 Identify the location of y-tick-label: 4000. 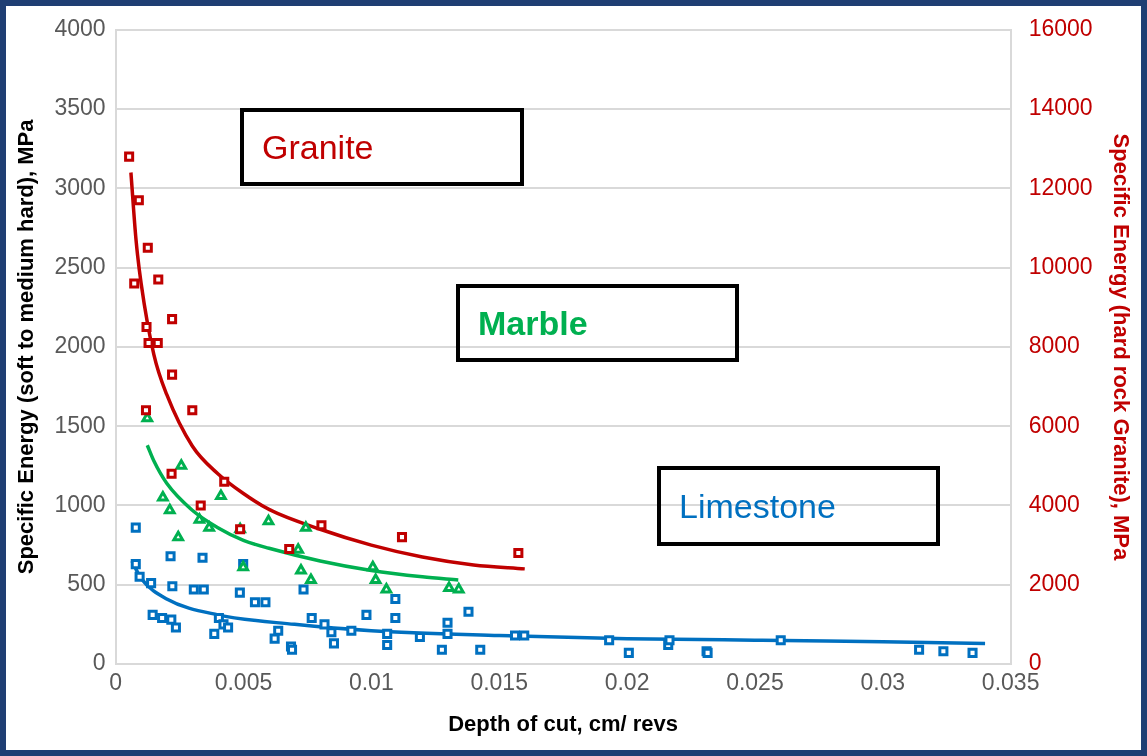
(80, 28).